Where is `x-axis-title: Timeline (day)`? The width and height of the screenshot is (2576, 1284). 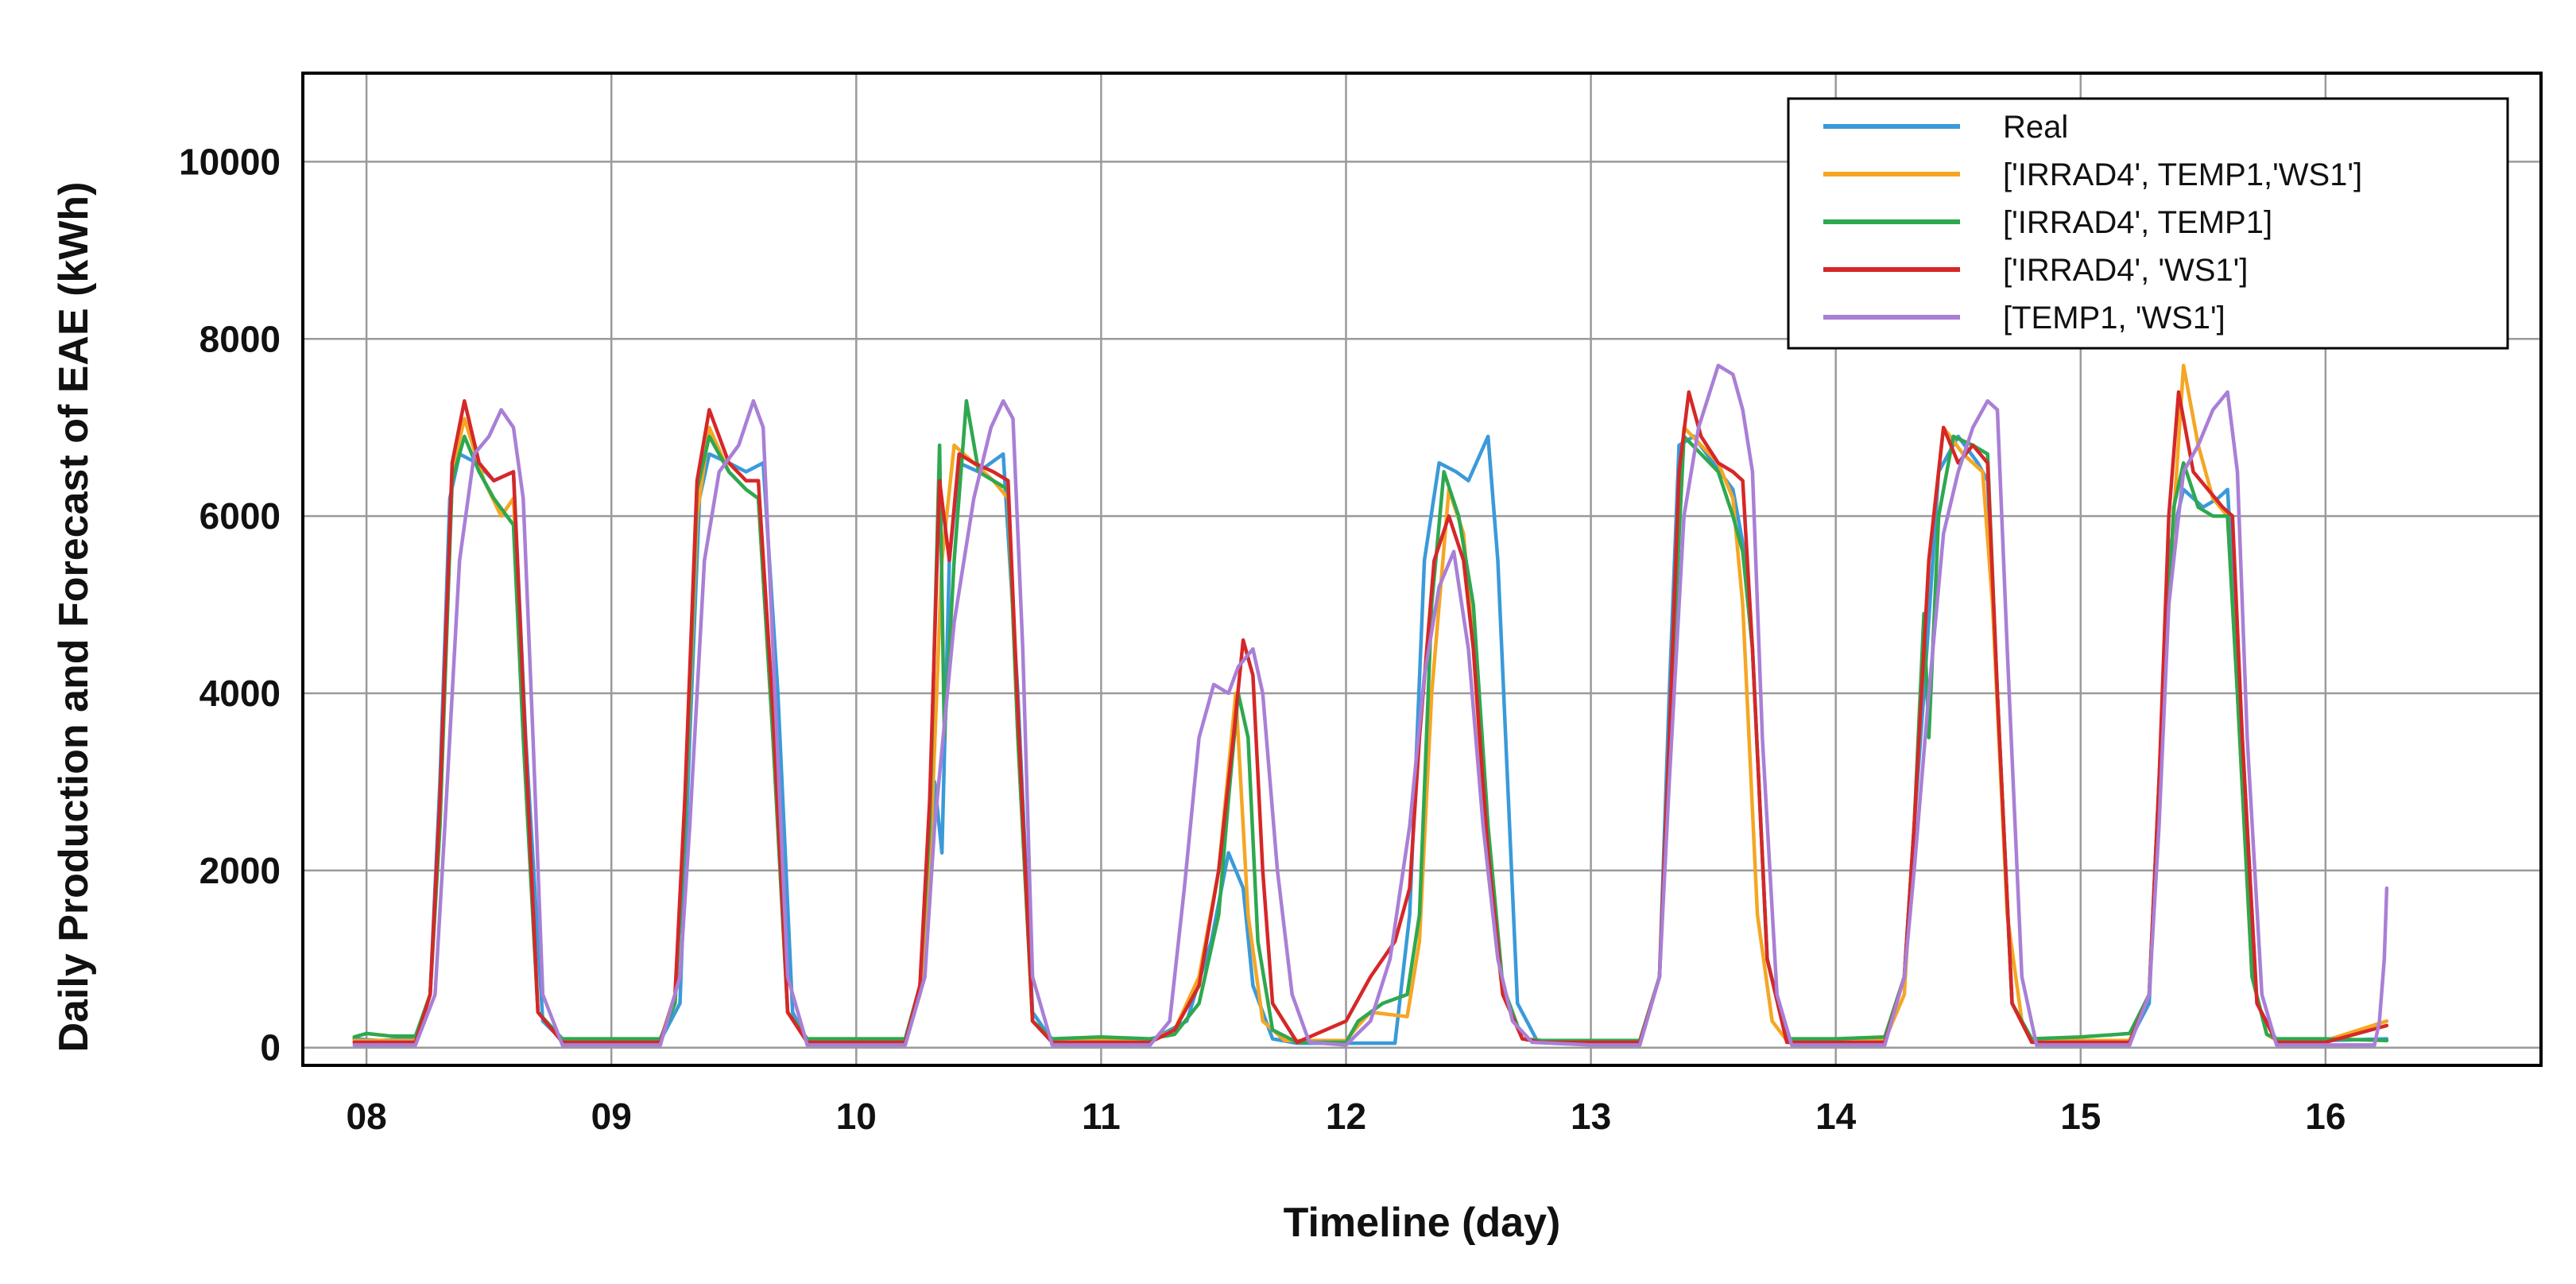 x-axis-title: Timeline (day) is located at coordinates (1422, 1223).